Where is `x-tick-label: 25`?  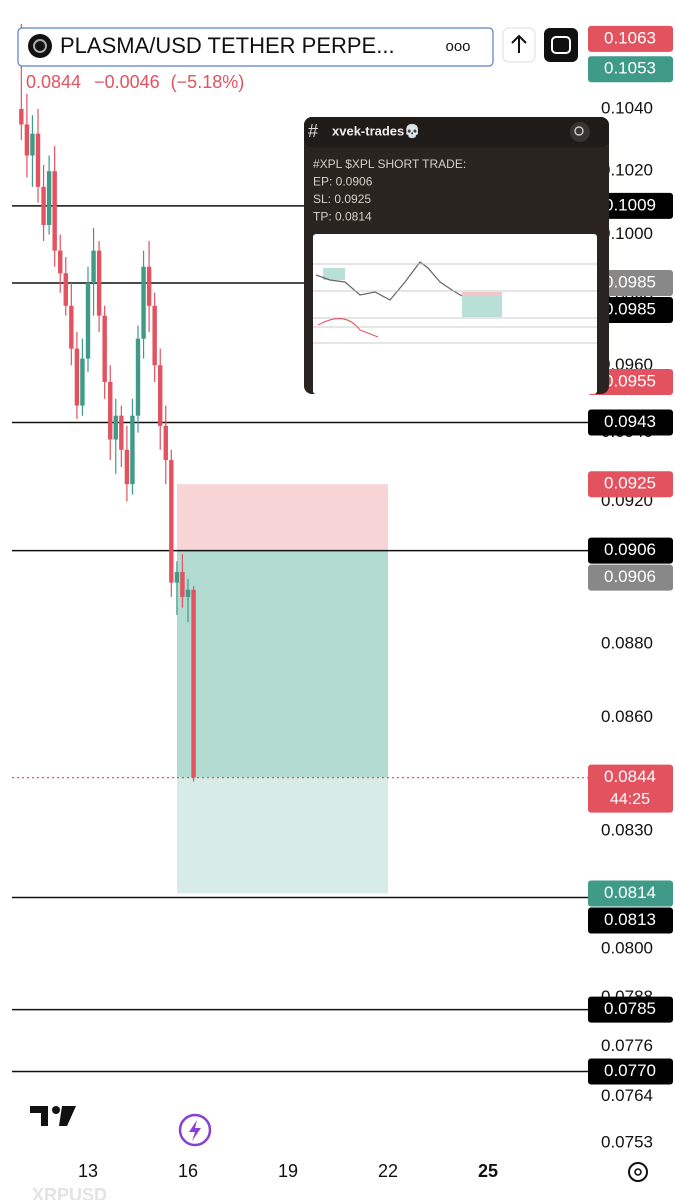
x-tick-label: 25 is located at coordinates (488, 1171).